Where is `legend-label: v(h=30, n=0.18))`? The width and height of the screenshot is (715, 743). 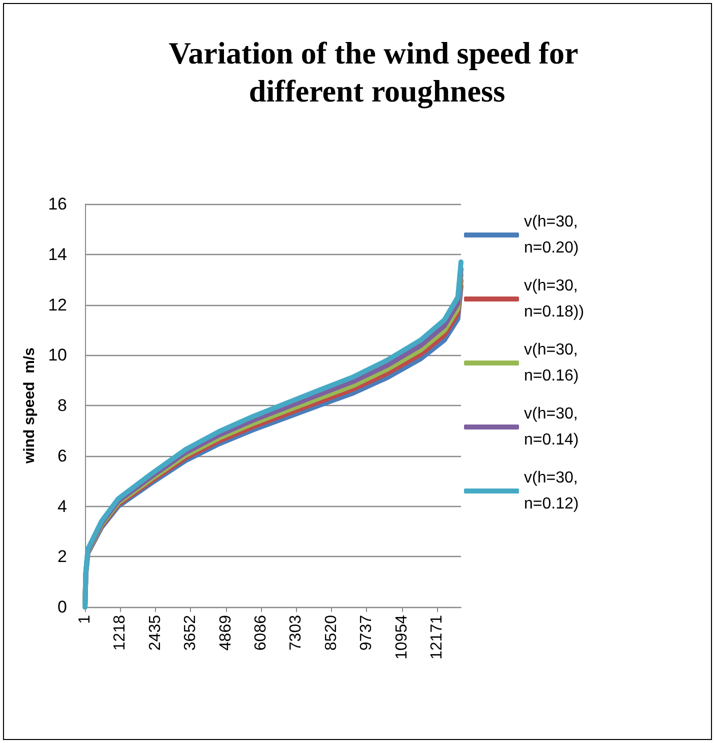 legend-label: v(h=30, n=0.18)) is located at coordinates (554, 299).